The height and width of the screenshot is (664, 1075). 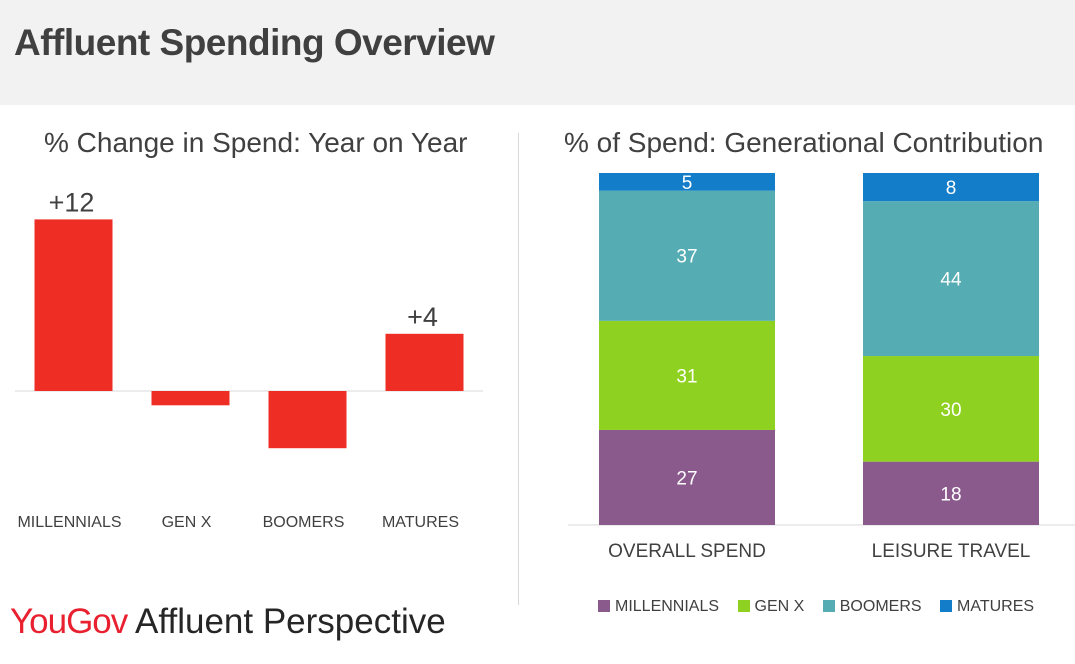 I want to click on chart-title-yoy: % Change in Spend: Year on Year, so click(x=256, y=142).